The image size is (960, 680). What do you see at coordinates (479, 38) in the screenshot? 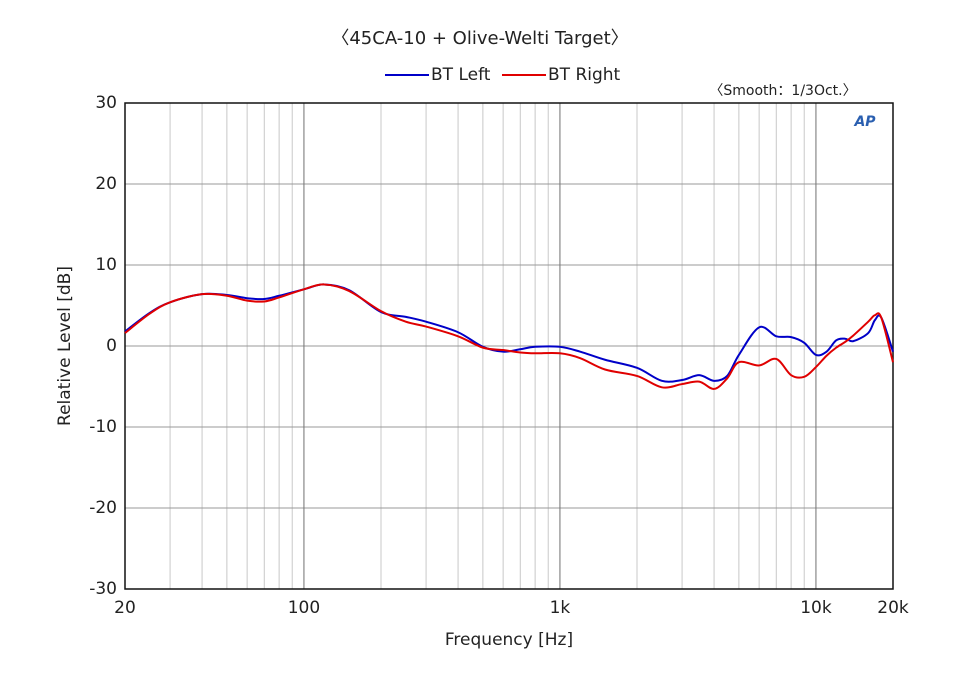
I see `chart-title: 〈45CA-10 + Olive-Welti Target〉` at bounding box center [479, 38].